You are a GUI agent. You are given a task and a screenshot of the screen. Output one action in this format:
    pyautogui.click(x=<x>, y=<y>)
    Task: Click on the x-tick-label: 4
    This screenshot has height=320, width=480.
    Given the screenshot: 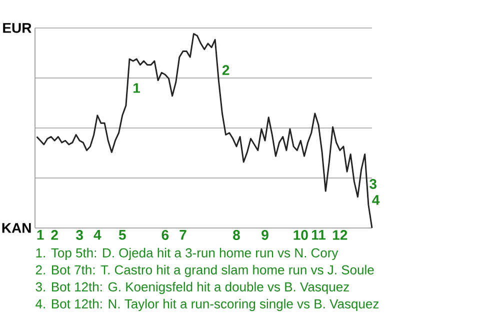 What is the action you would take?
    pyautogui.click(x=98, y=235)
    